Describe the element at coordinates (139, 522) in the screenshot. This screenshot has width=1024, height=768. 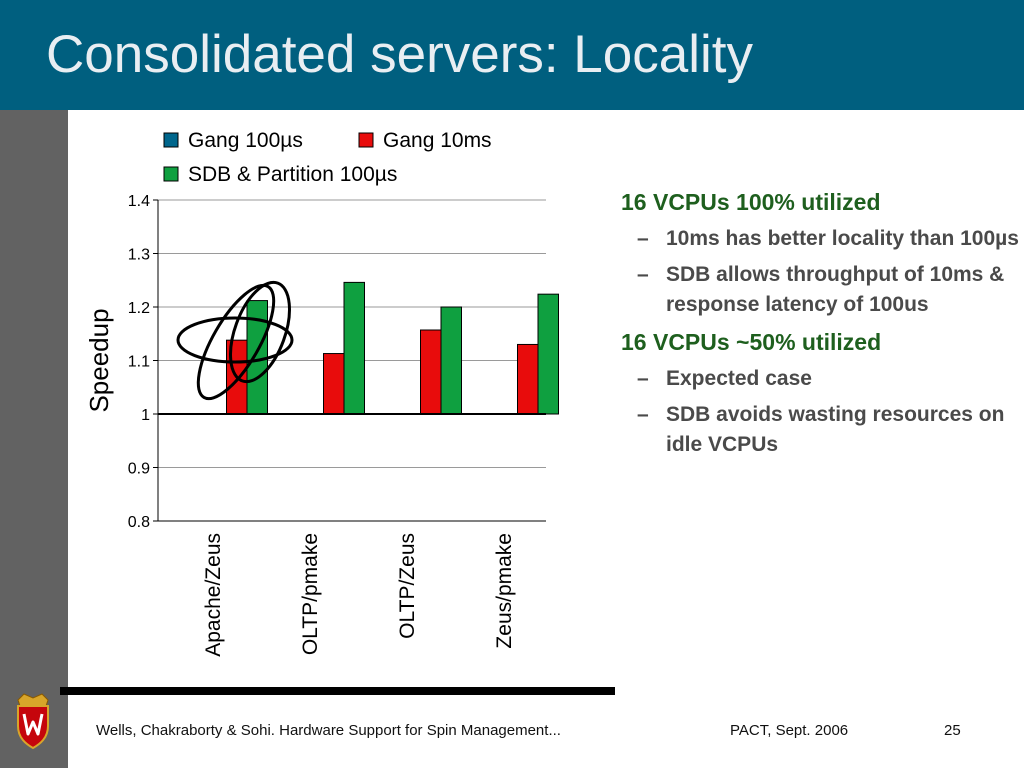
I see `y-tick-label: 0.8` at that location.